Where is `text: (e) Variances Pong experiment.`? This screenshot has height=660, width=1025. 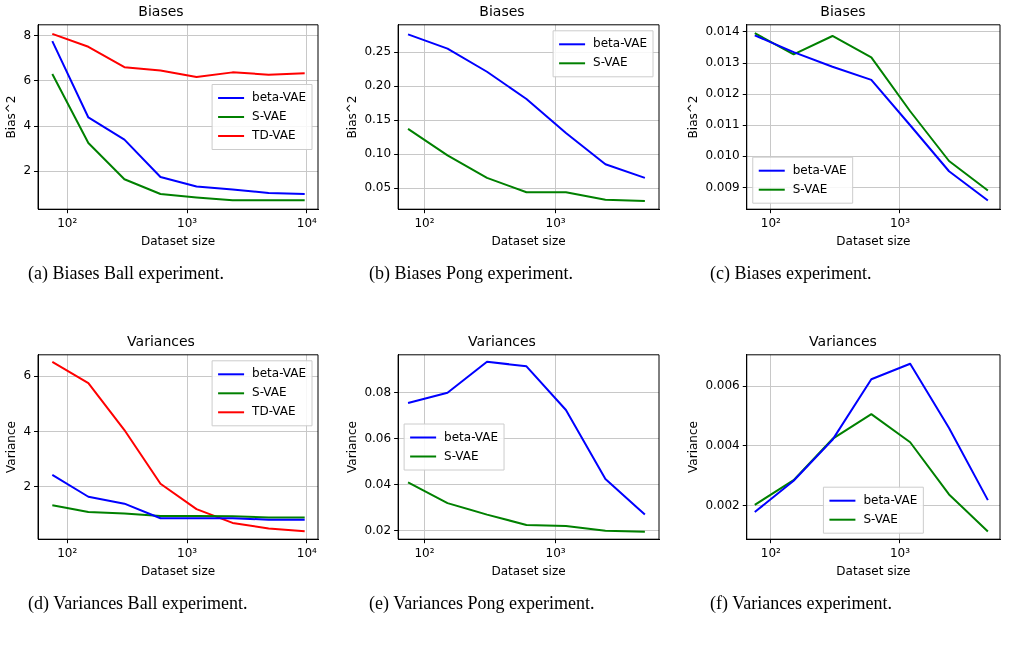 text: (e) Variances Pong experiment. is located at coordinates (482, 603).